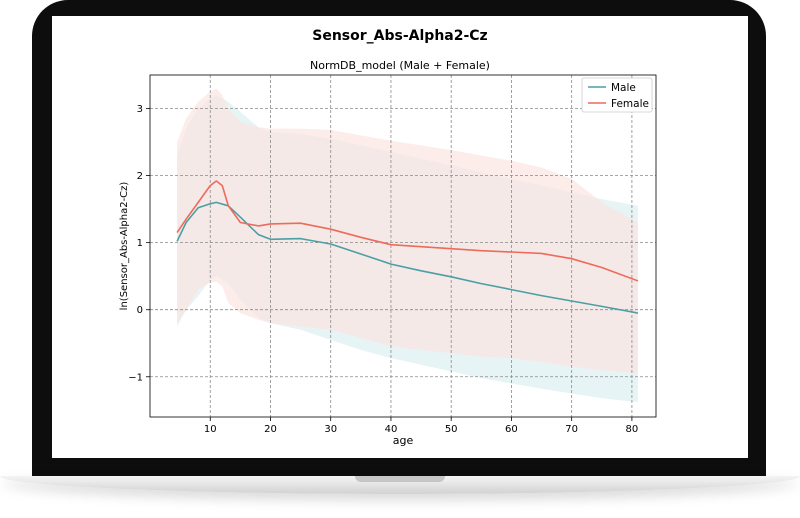 This screenshot has width=800, height=518. Describe the element at coordinates (330, 429) in the screenshot. I see `x-tick-label: 30` at that location.